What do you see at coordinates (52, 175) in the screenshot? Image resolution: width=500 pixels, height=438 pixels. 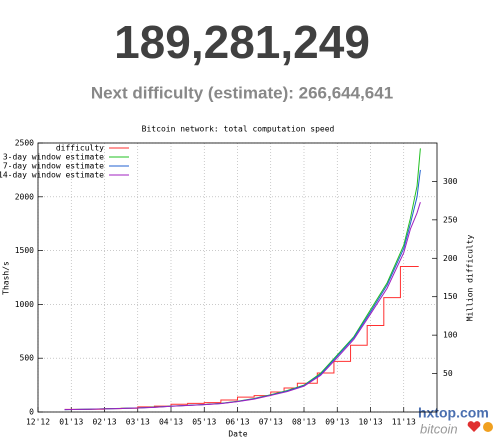 I see `legend-label: 14-day window estimate` at bounding box center [52, 175].